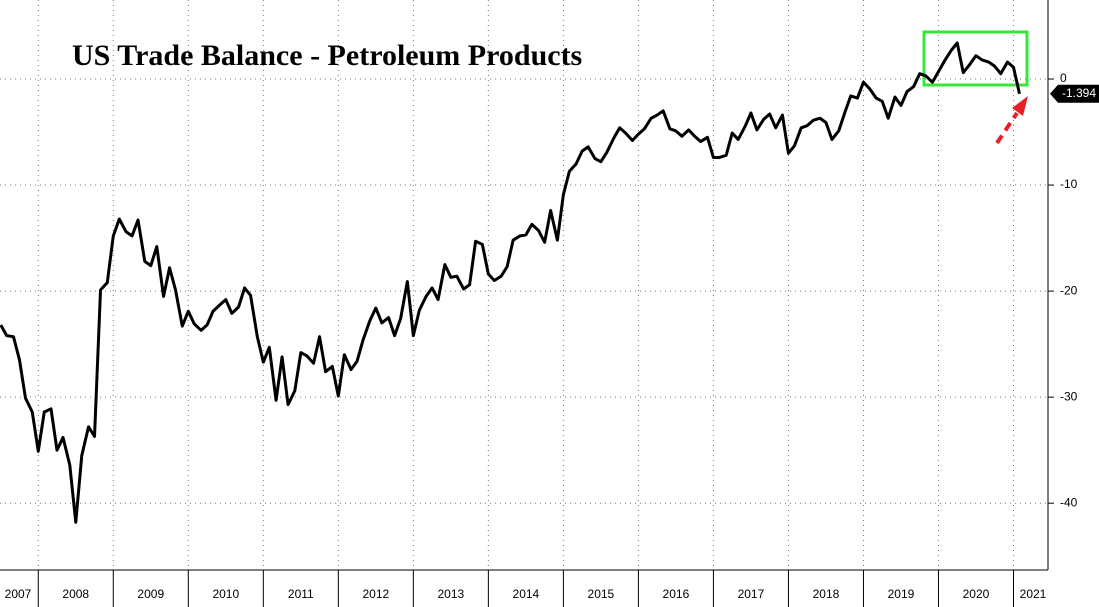 The width and height of the screenshot is (1099, 607). Describe the element at coordinates (225, 594) in the screenshot. I see `x-tick-label: 2010` at that location.